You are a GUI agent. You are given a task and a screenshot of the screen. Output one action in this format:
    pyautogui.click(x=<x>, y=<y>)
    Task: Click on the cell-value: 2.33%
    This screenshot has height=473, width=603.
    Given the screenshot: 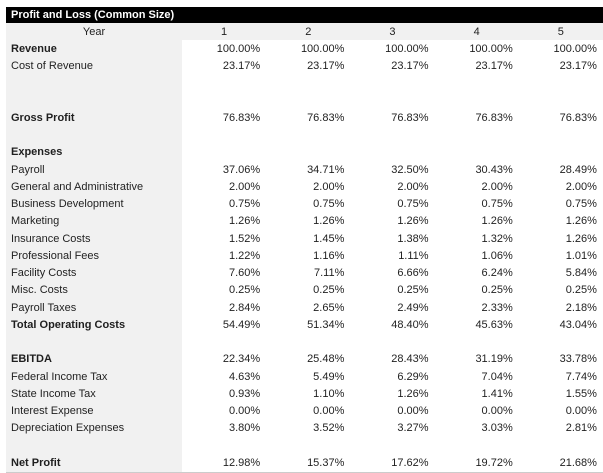 What is the action you would take?
    pyautogui.click(x=476, y=308)
    